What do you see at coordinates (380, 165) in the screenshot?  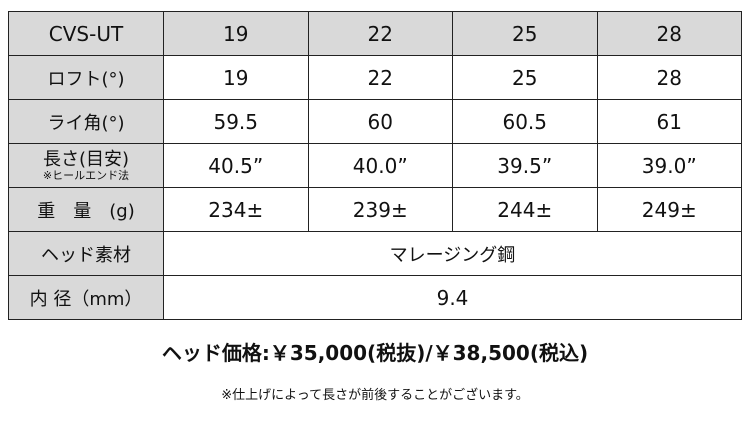 I see `cell: 40.0”` at bounding box center [380, 165].